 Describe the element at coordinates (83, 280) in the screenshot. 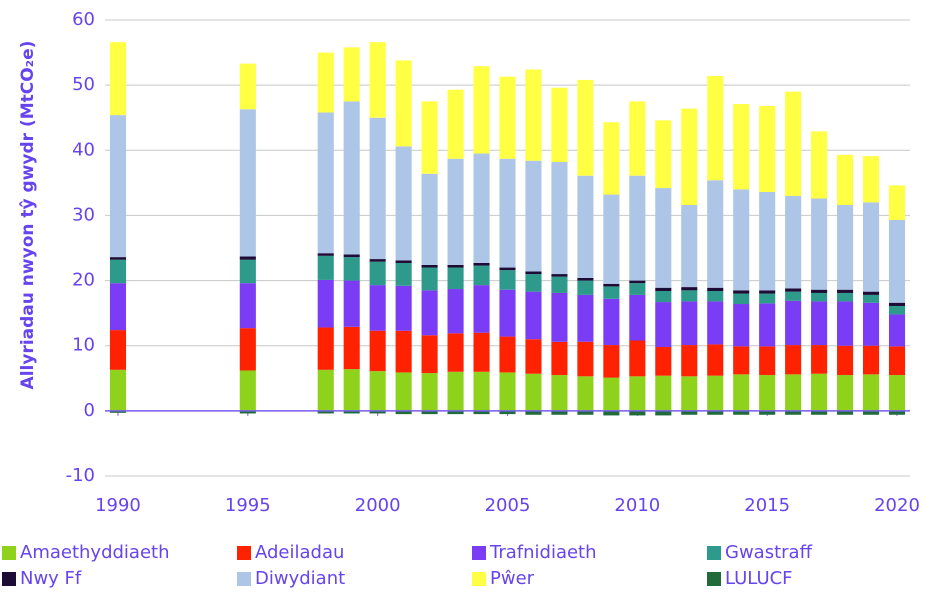

I see `y-tick-label: 20` at that location.